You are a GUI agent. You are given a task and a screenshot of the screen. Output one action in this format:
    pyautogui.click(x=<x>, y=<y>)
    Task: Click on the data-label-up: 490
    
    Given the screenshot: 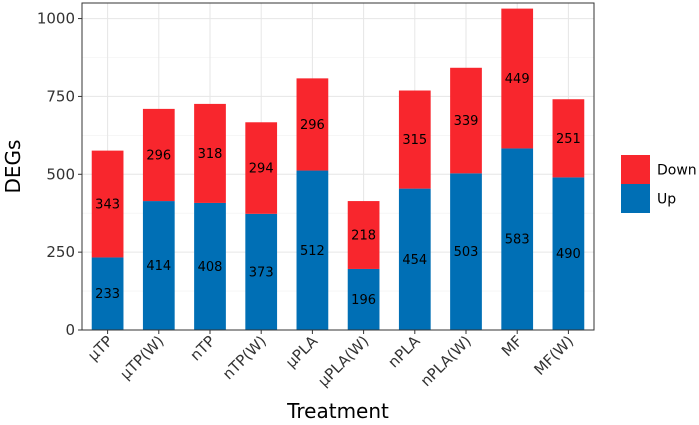 What is the action you would take?
    pyautogui.click(x=568, y=254)
    